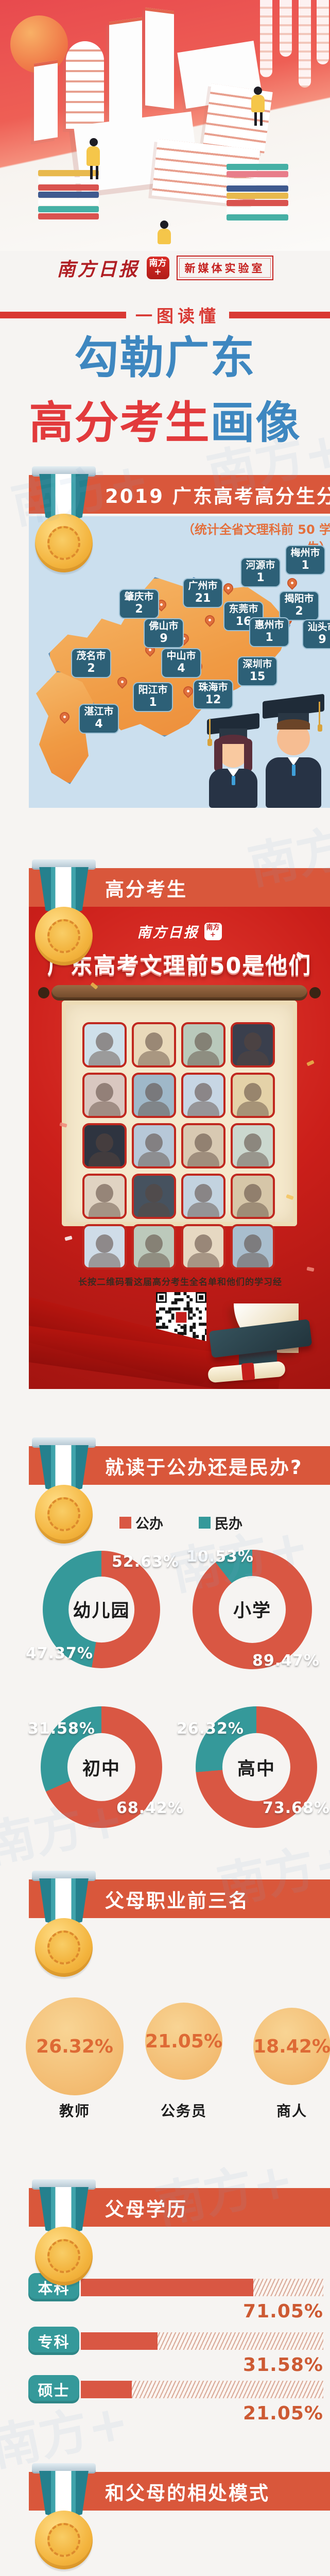  What do you see at coordinates (252, 1609) in the screenshot?
I see `donut-chart-小学: 小学` at bounding box center [252, 1609].